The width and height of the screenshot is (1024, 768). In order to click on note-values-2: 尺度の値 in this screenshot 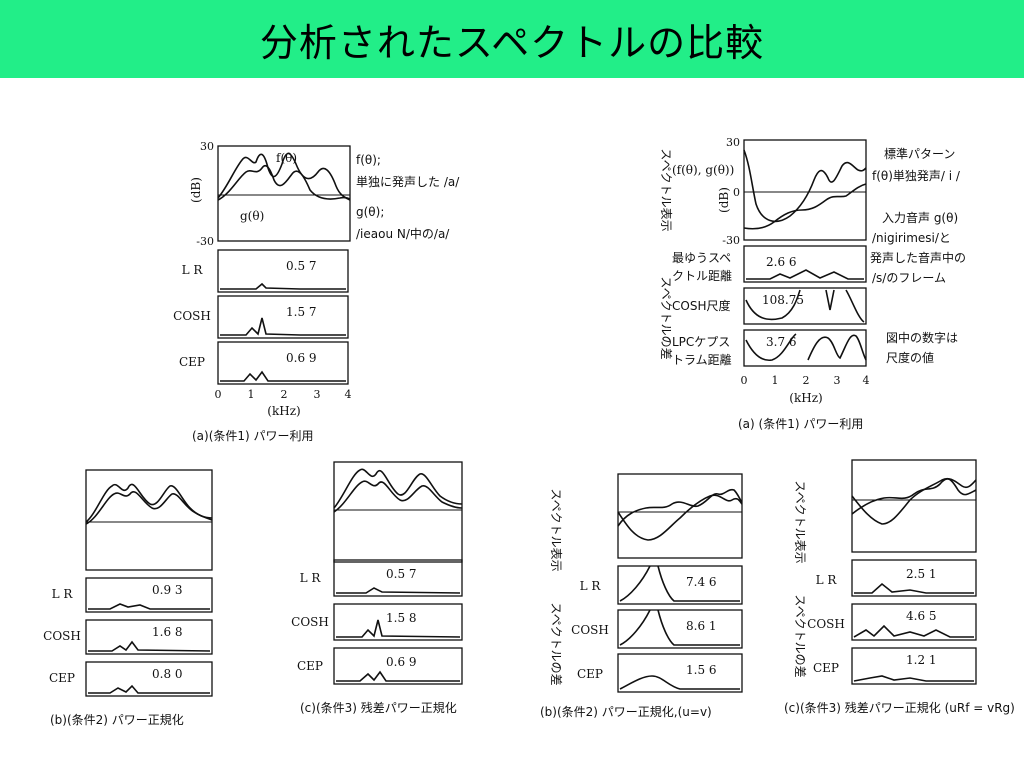, I will do `click(910, 357)`.